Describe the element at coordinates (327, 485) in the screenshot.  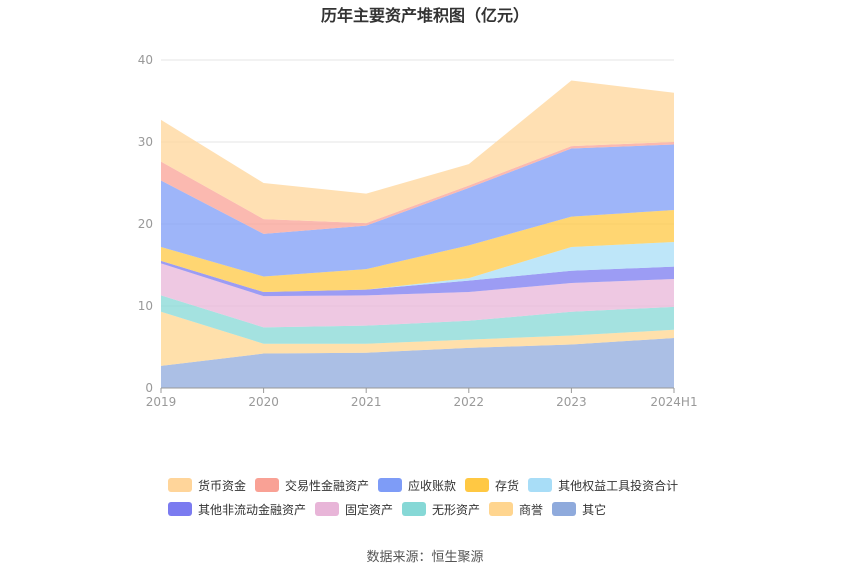
I see `legend-label: 交易性金融资产` at that location.